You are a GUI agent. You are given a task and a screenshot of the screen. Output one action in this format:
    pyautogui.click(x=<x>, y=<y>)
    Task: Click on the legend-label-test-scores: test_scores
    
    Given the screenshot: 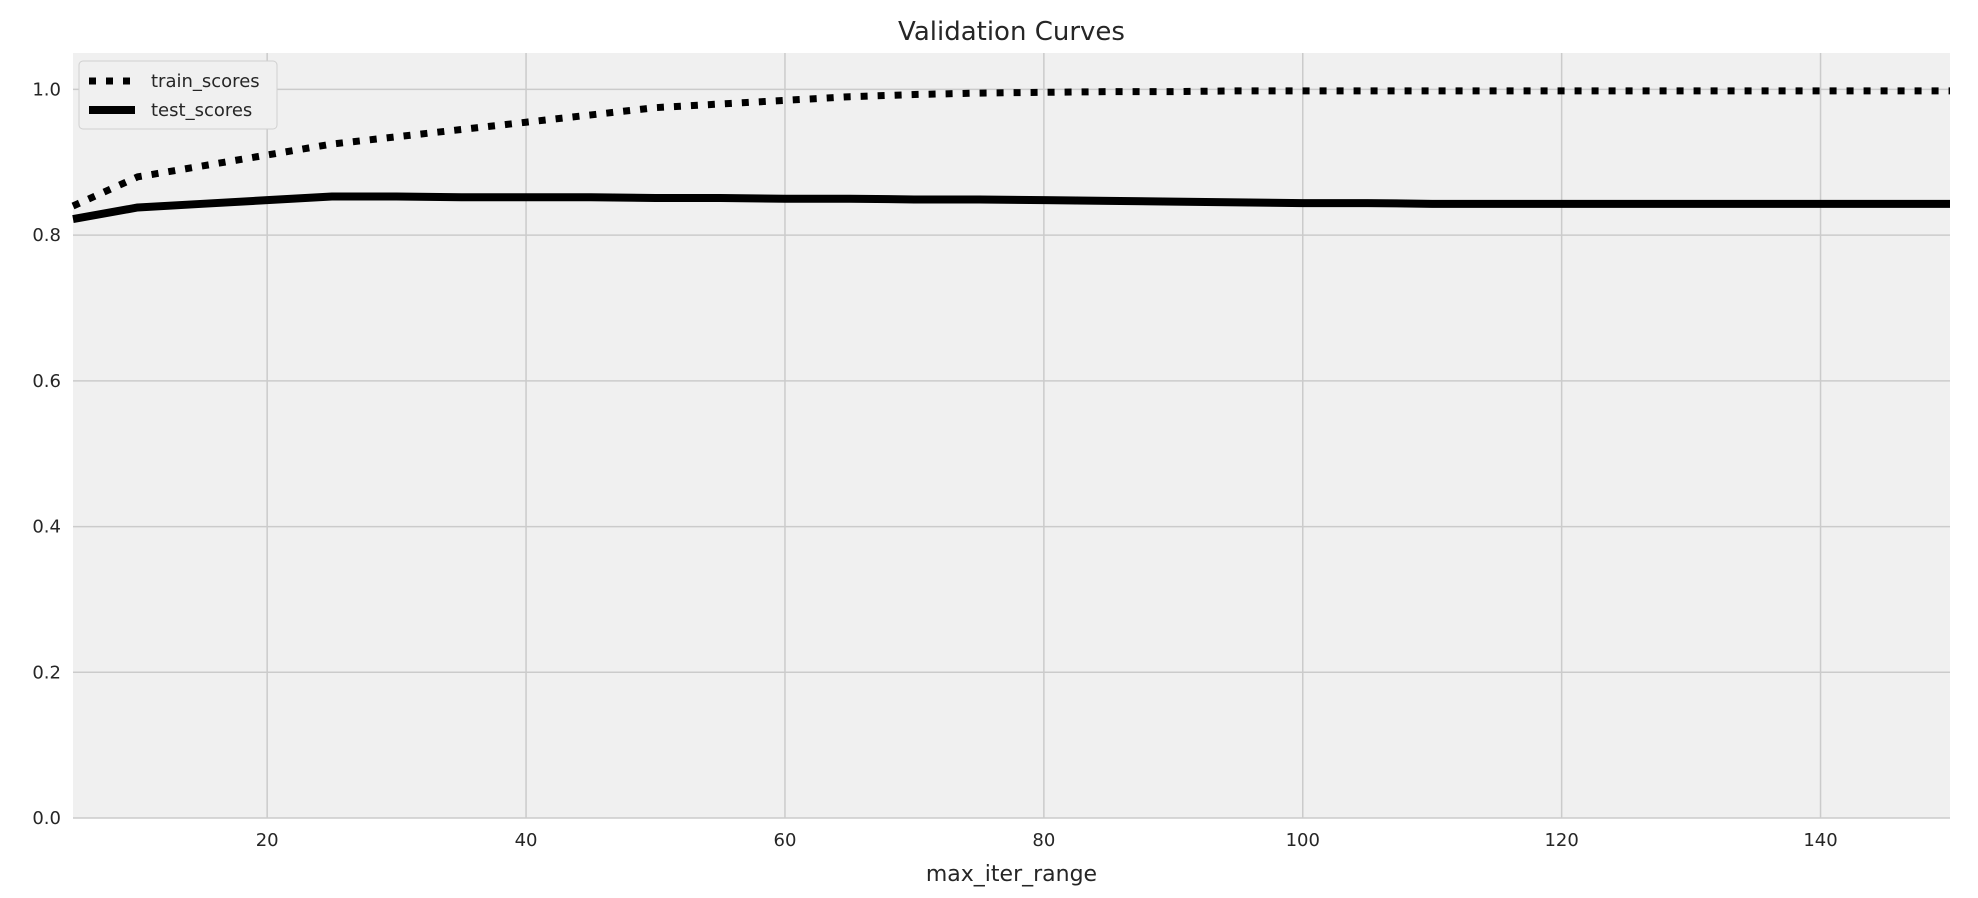 What is the action you would take?
    pyautogui.click(x=201, y=110)
    